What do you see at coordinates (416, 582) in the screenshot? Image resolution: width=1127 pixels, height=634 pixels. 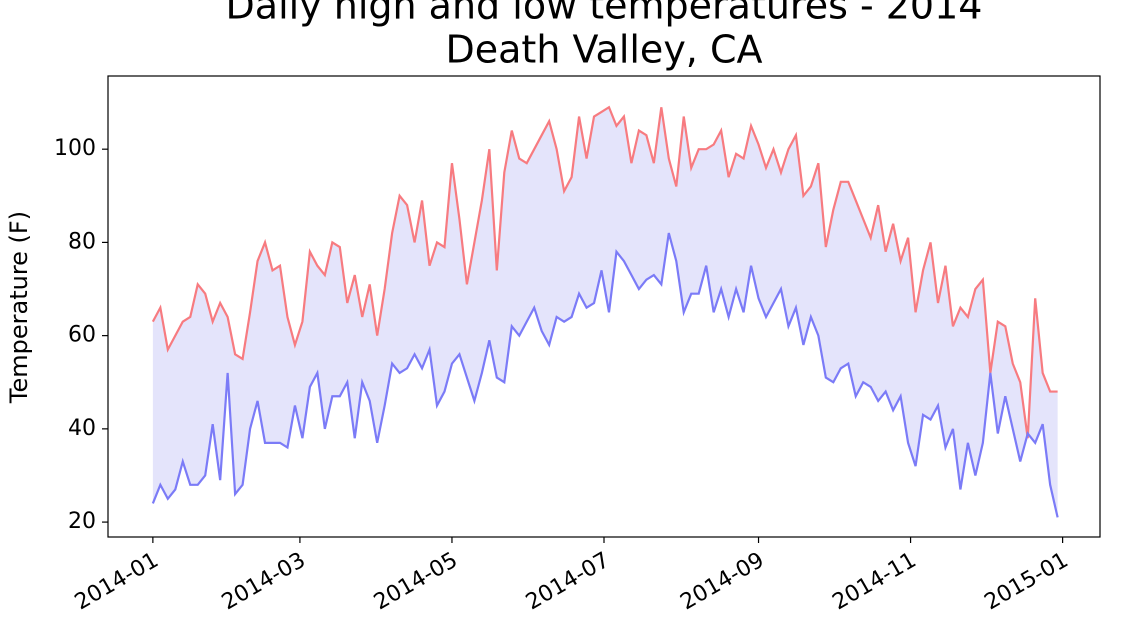 I see `x-tick-label: 2014-05` at bounding box center [416, 582].